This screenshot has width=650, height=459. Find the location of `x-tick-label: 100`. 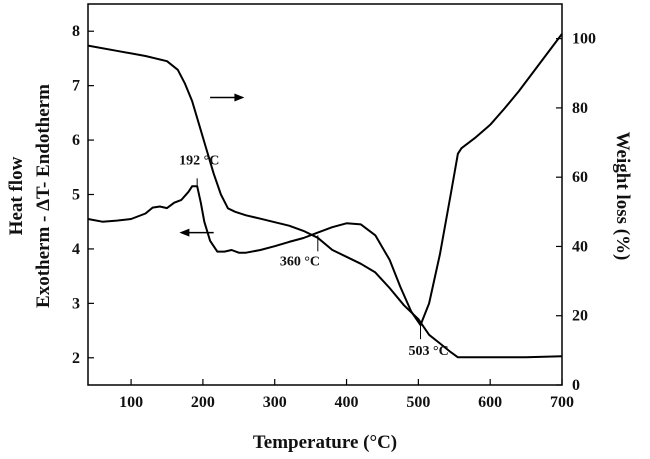

x-tick-label: 100 is located at coordinates (131, 402).